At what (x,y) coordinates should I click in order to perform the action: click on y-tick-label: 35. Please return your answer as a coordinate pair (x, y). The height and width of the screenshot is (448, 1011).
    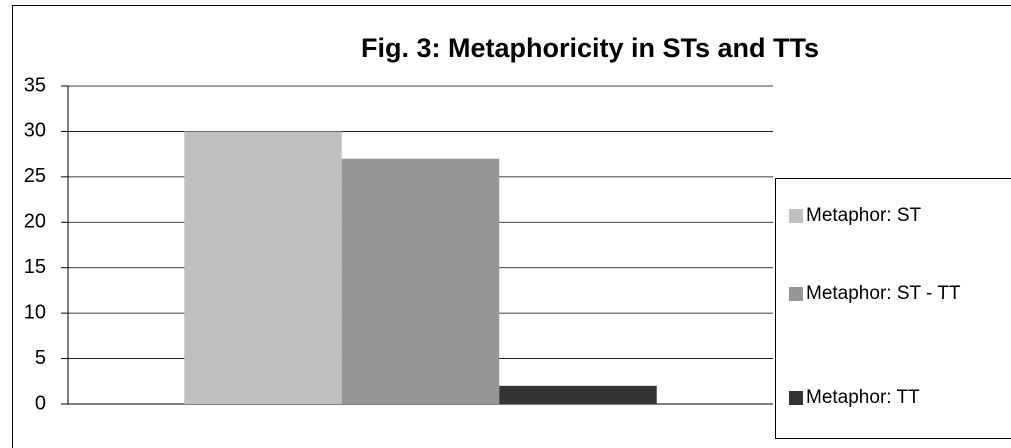
    Looking at the image, I should click on (35, 85).